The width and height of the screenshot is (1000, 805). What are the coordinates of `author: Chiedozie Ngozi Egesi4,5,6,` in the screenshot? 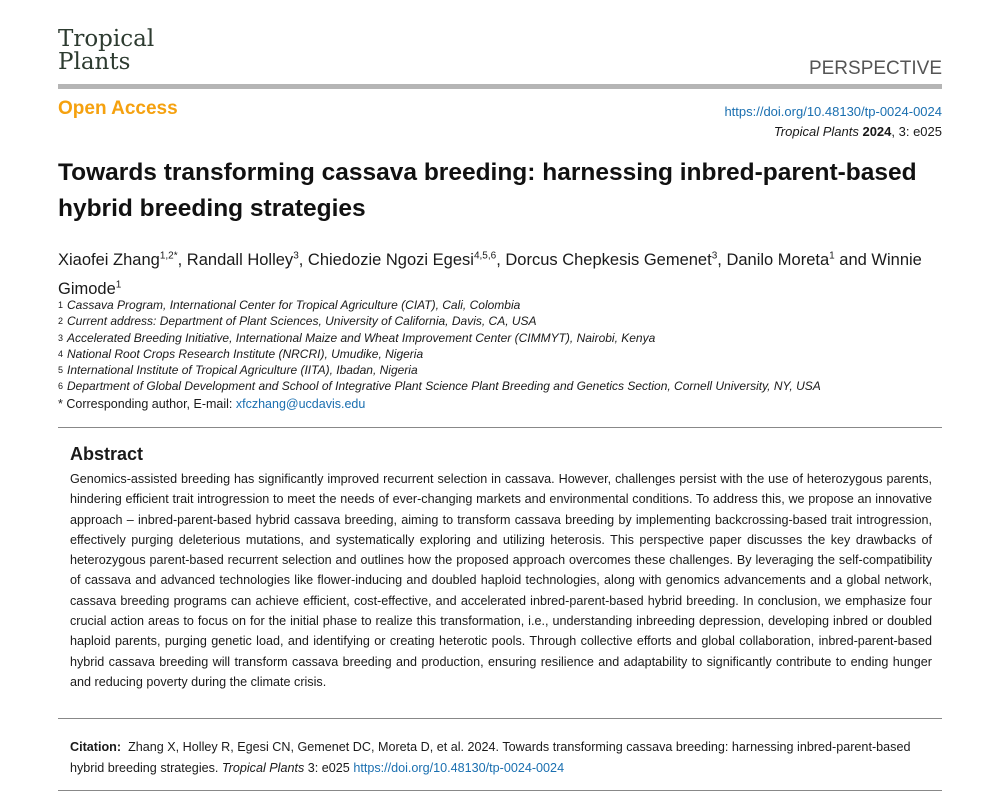 It's located at (406, 259).